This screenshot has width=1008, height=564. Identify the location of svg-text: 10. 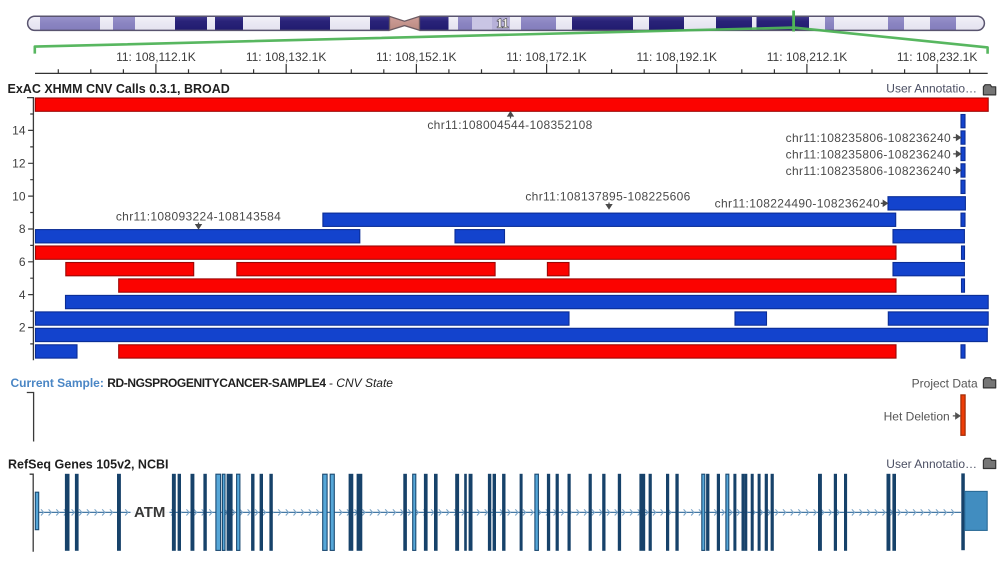
(19, 196).